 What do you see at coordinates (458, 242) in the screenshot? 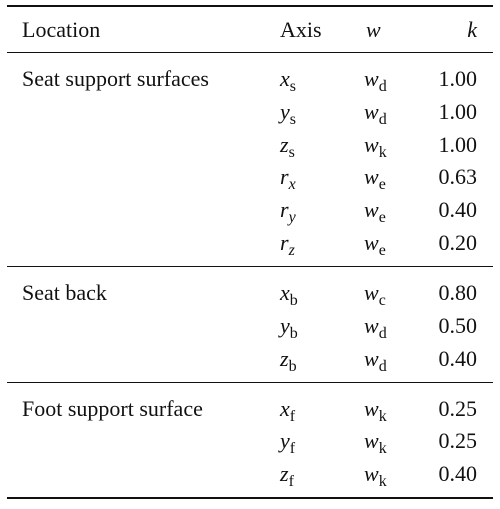
I see `k-value: 0.20` at bounding box center [458, 242].